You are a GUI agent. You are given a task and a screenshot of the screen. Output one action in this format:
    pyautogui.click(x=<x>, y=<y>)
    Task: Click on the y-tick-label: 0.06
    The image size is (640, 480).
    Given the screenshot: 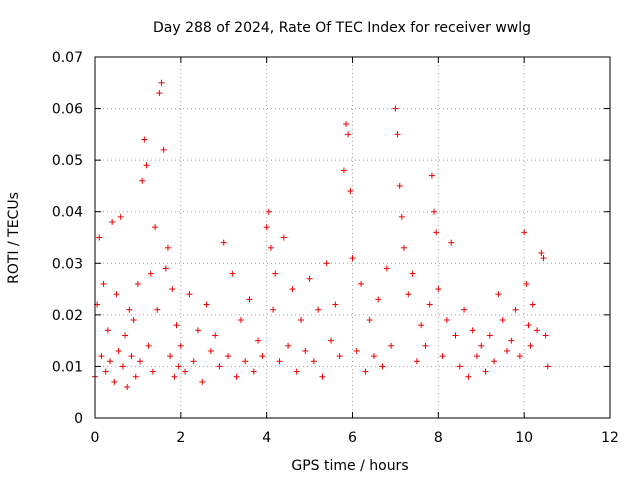 What is the action you would take?
    pyautogui.click(x=67, y=110)
    